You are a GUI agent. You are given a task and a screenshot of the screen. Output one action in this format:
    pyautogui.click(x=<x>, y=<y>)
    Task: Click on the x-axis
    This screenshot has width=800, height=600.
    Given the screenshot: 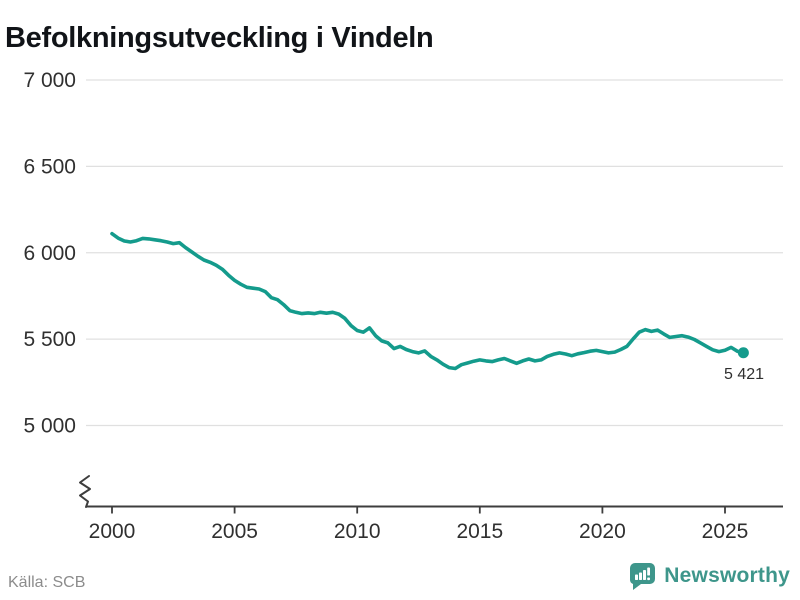 What is the action you would take?
    pyautogui.click(x=434, y=509)
    